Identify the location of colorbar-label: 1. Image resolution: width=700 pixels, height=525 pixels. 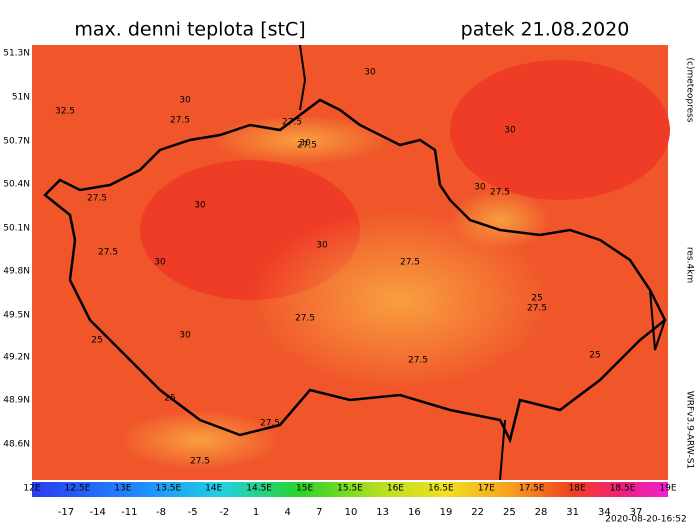
(256, 512).